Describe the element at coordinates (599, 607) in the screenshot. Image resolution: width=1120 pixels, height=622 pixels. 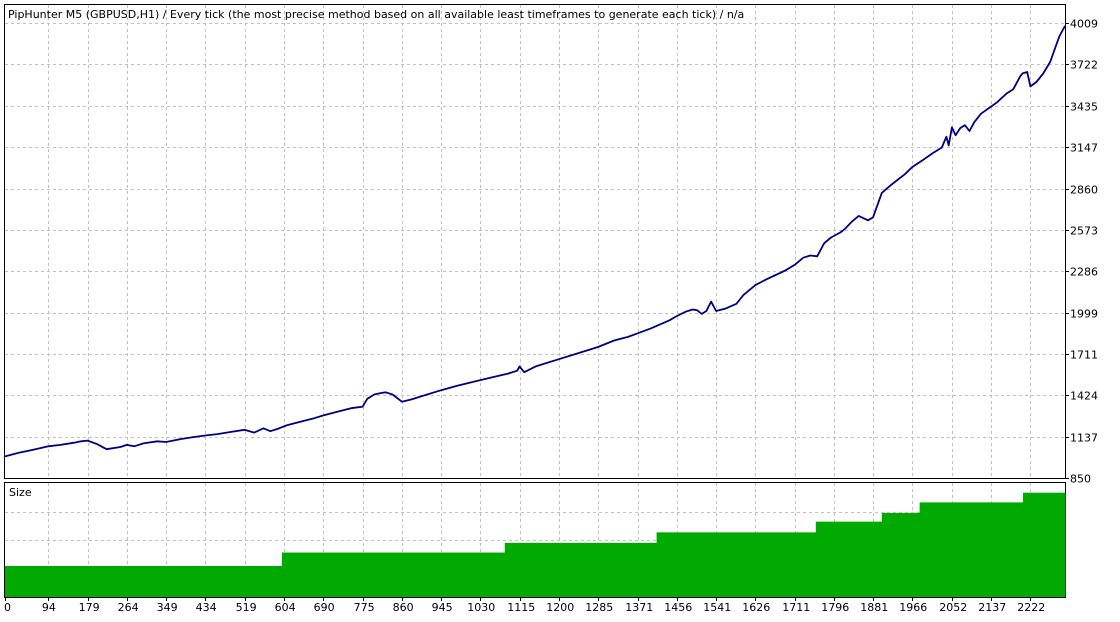
I see `x-tick-label: 1285` at that location.